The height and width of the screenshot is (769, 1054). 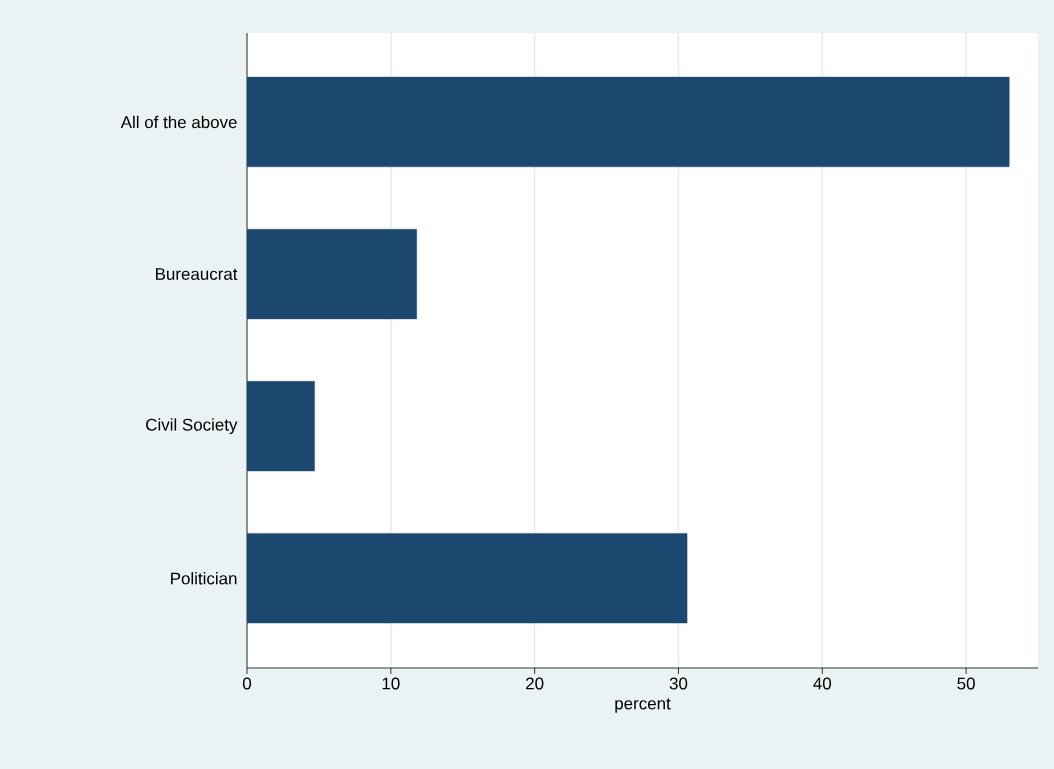 I want to click on y-tick-label: Civil Society, so click(x=192, y=426).